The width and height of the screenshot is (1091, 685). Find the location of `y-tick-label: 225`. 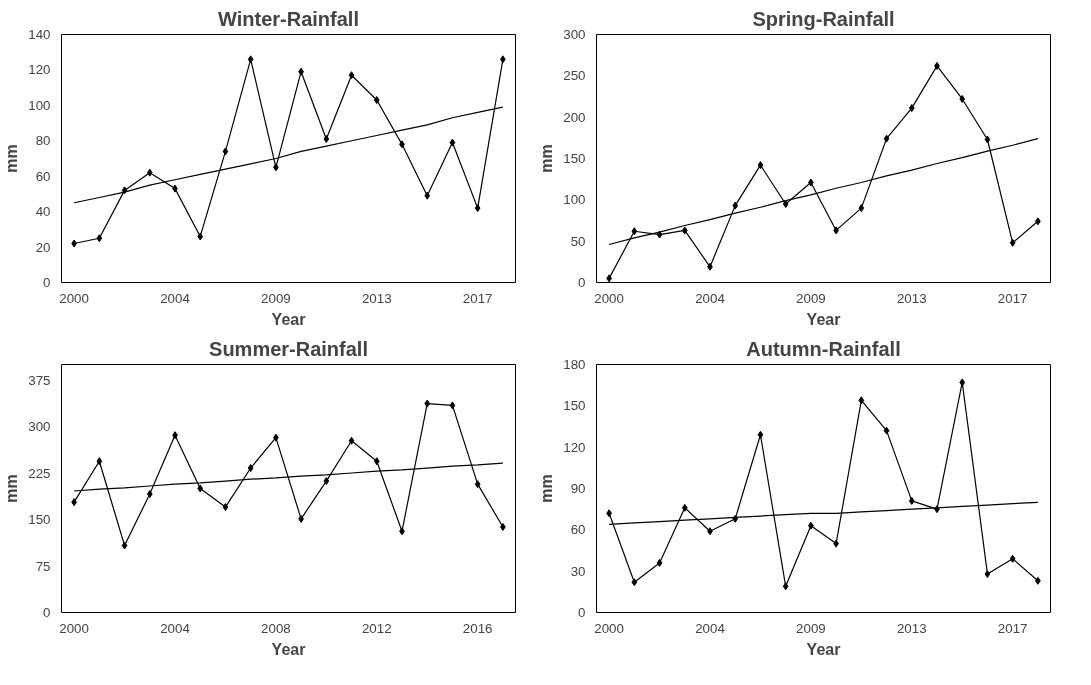

y-tick-label: 225 is located at coordinates (39, 473).